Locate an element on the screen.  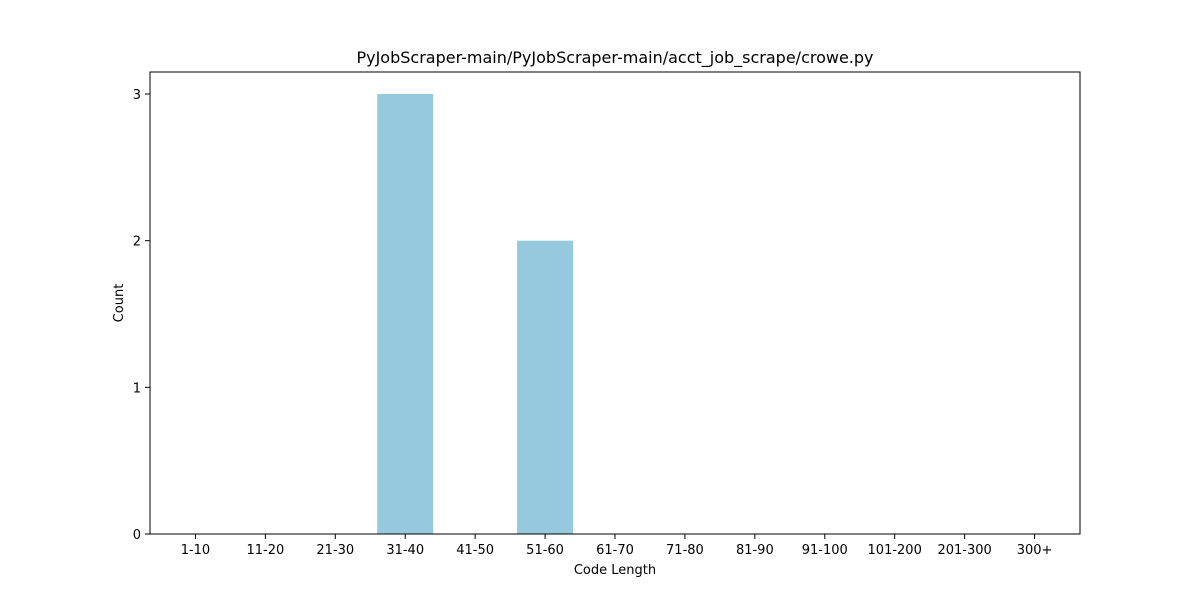
x-tick-label: 81-90 is located at coordinates (755, 550).